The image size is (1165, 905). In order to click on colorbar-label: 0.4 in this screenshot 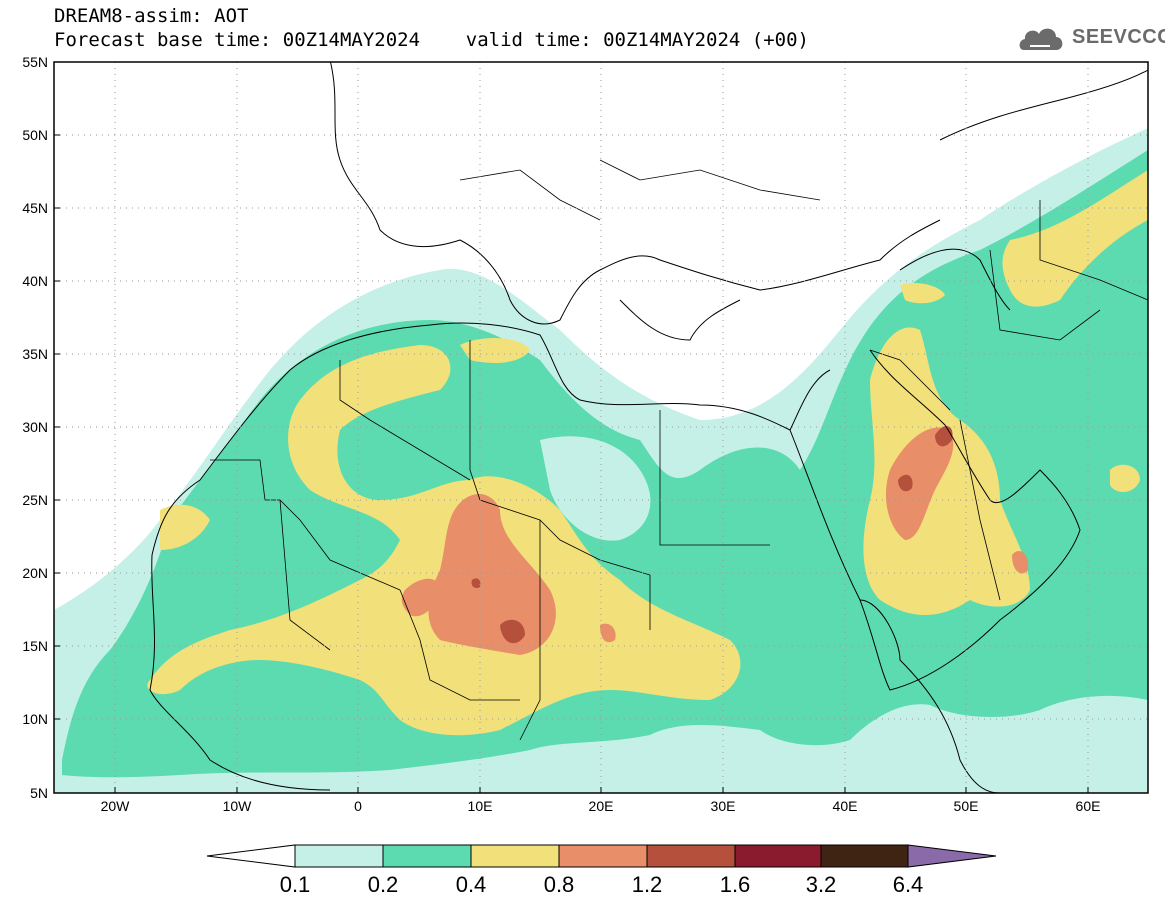, I will do `click(471, 884)`.